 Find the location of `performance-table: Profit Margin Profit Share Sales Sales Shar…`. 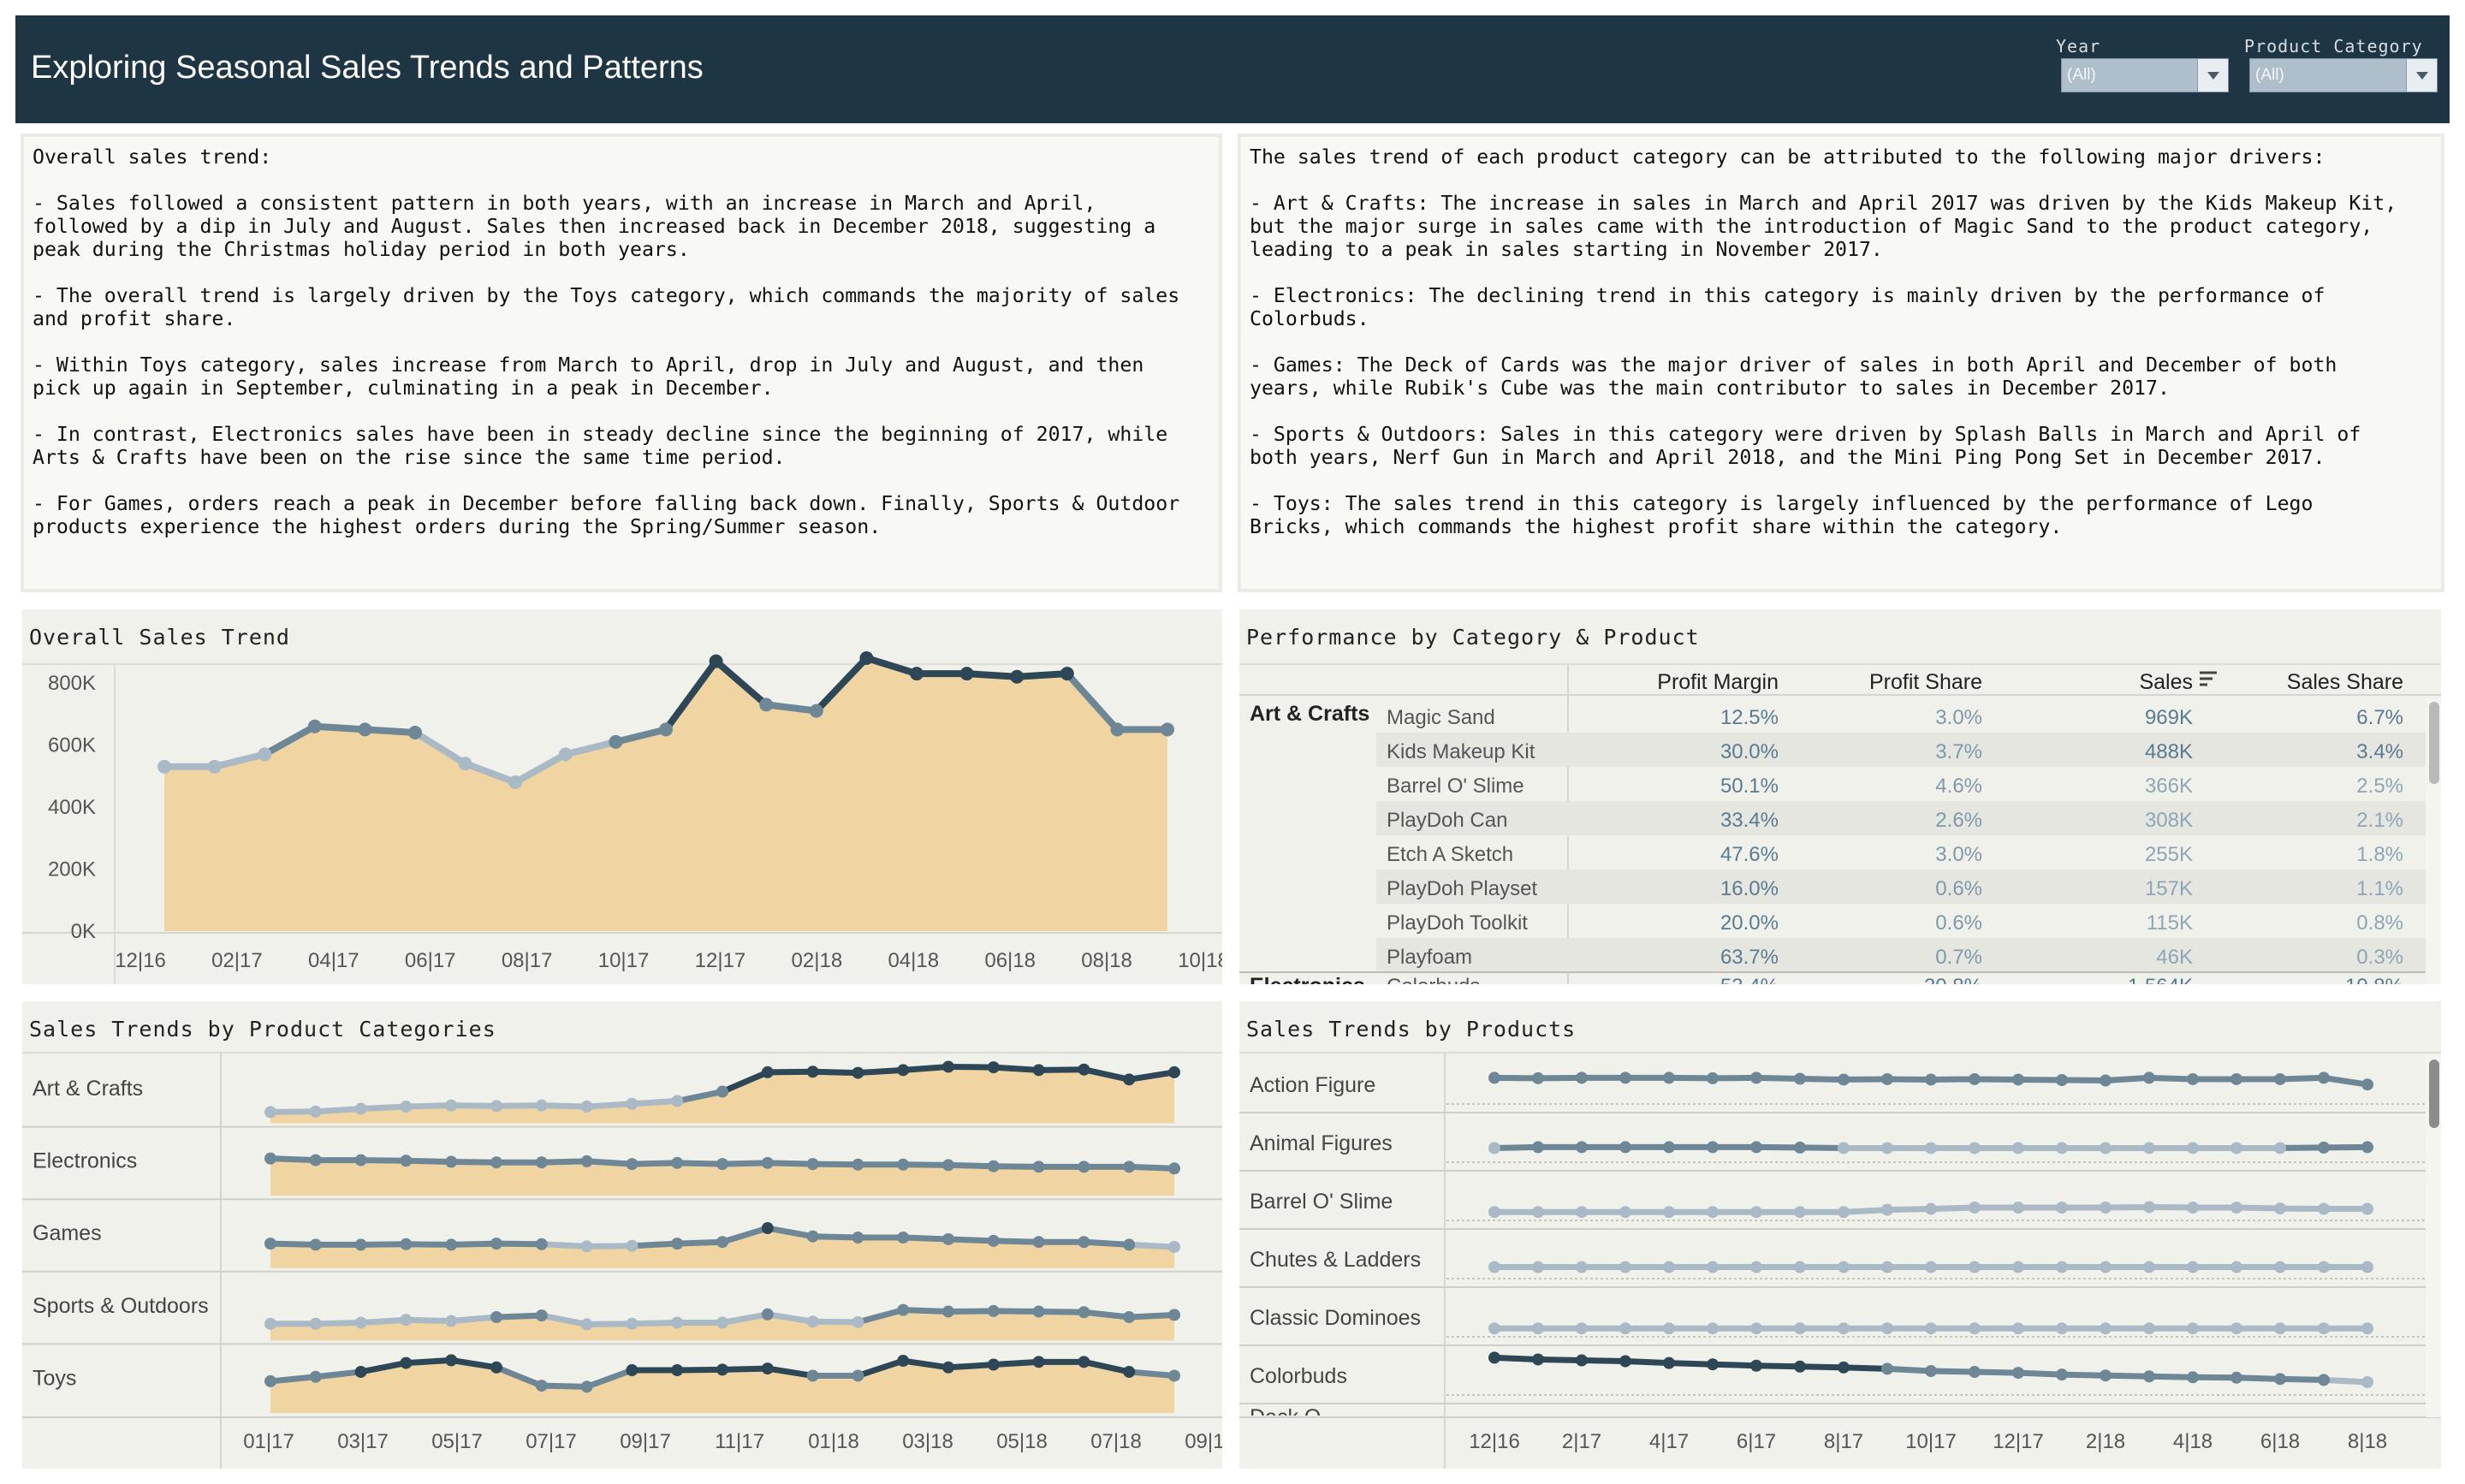

performance-table: Profit Margin Profit Share Sales Sales Shar… is located at coordinates (1840, 797).